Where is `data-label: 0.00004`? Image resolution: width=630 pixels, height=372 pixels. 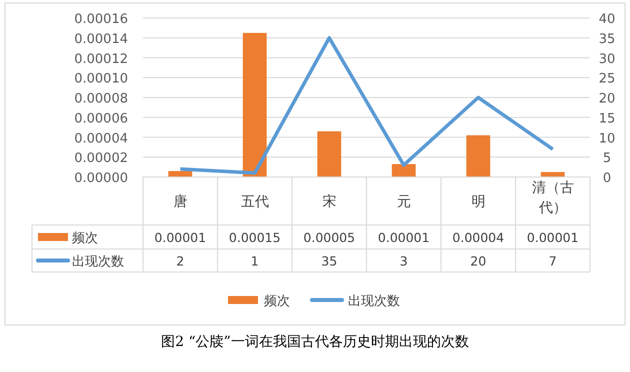
data-label: 0.00004 is located at coordinates (478, 237).